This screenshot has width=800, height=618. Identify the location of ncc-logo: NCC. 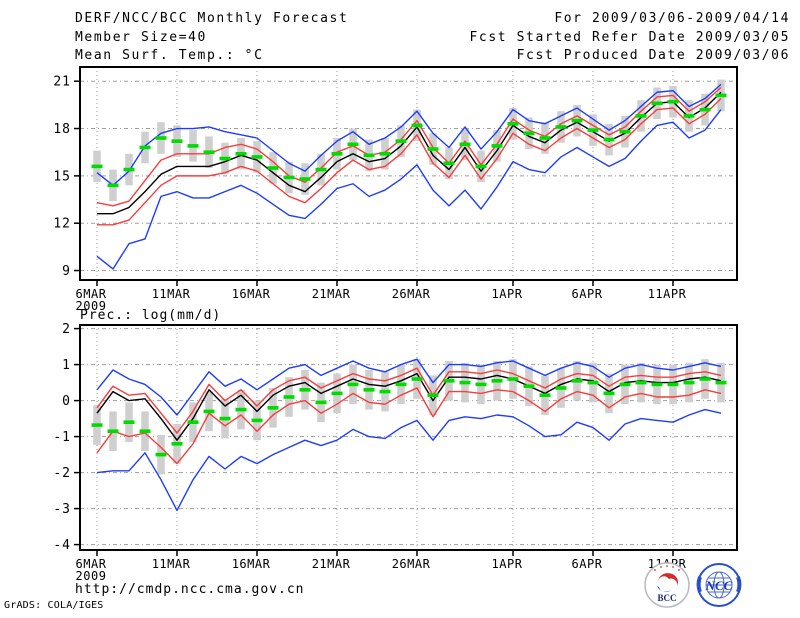
(719, 585).